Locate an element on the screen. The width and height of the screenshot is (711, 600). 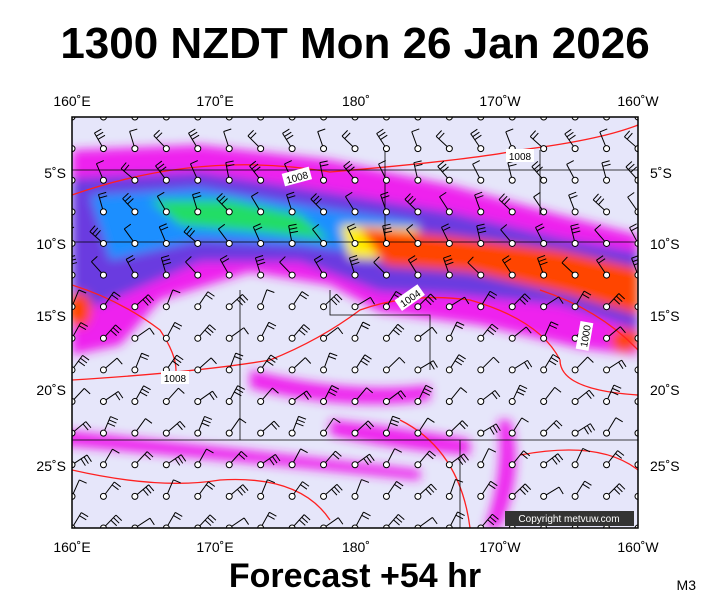
isobar-label: 1008 is located at coordinates (520, 157).